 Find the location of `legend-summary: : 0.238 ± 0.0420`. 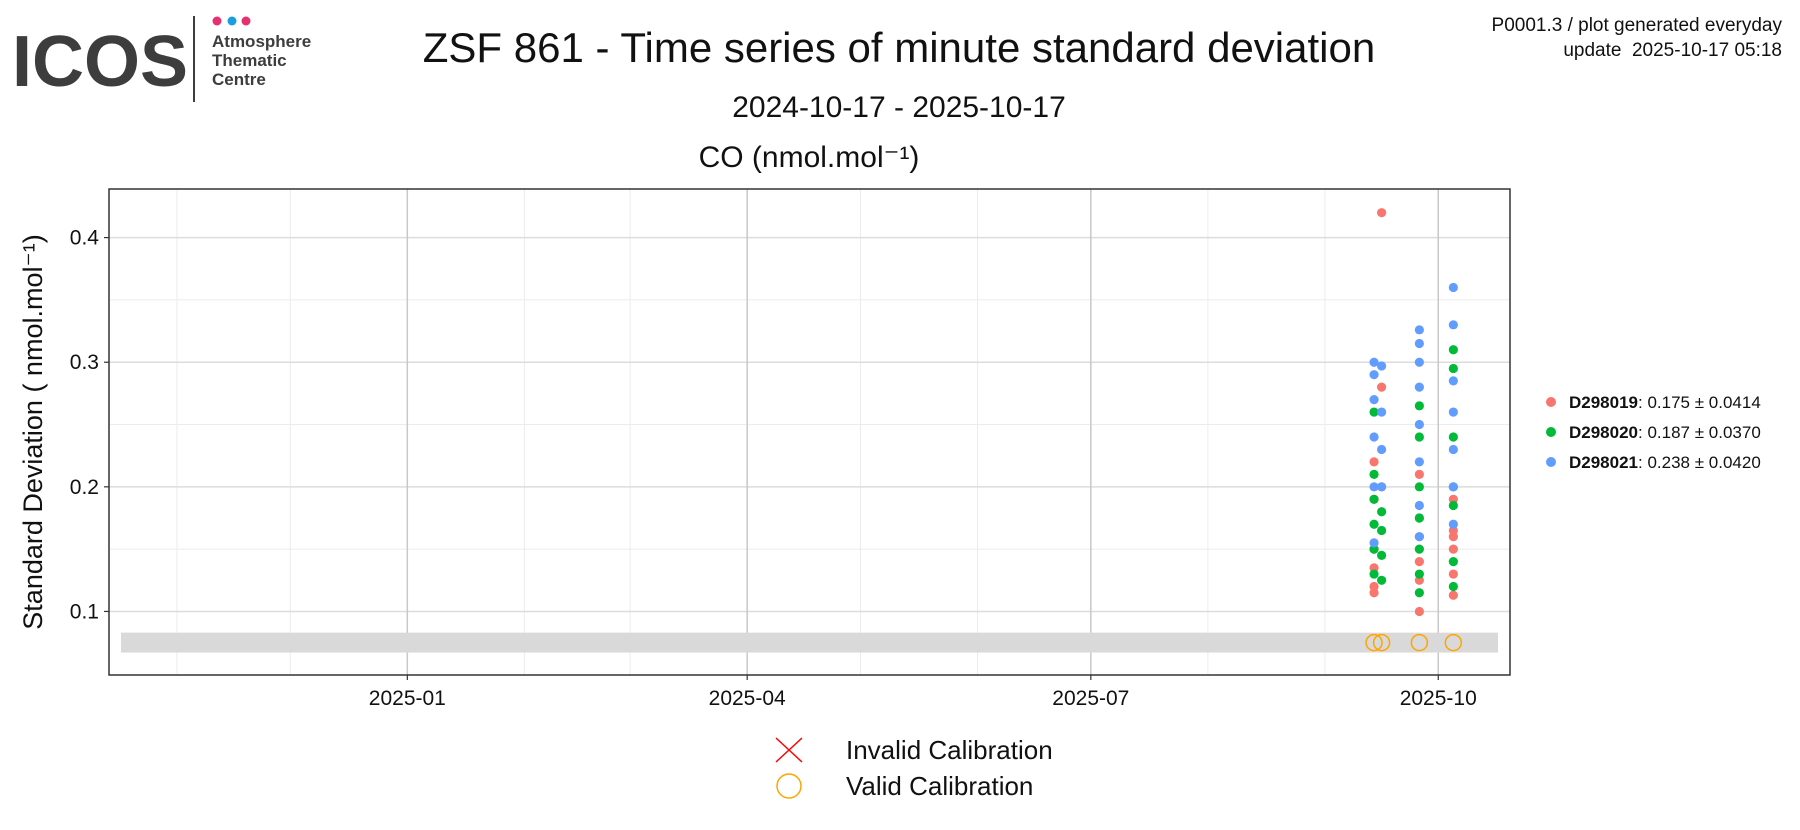

legend-summary: : 0.238 ± 0.0420 is located at coordinates (1699, 462).